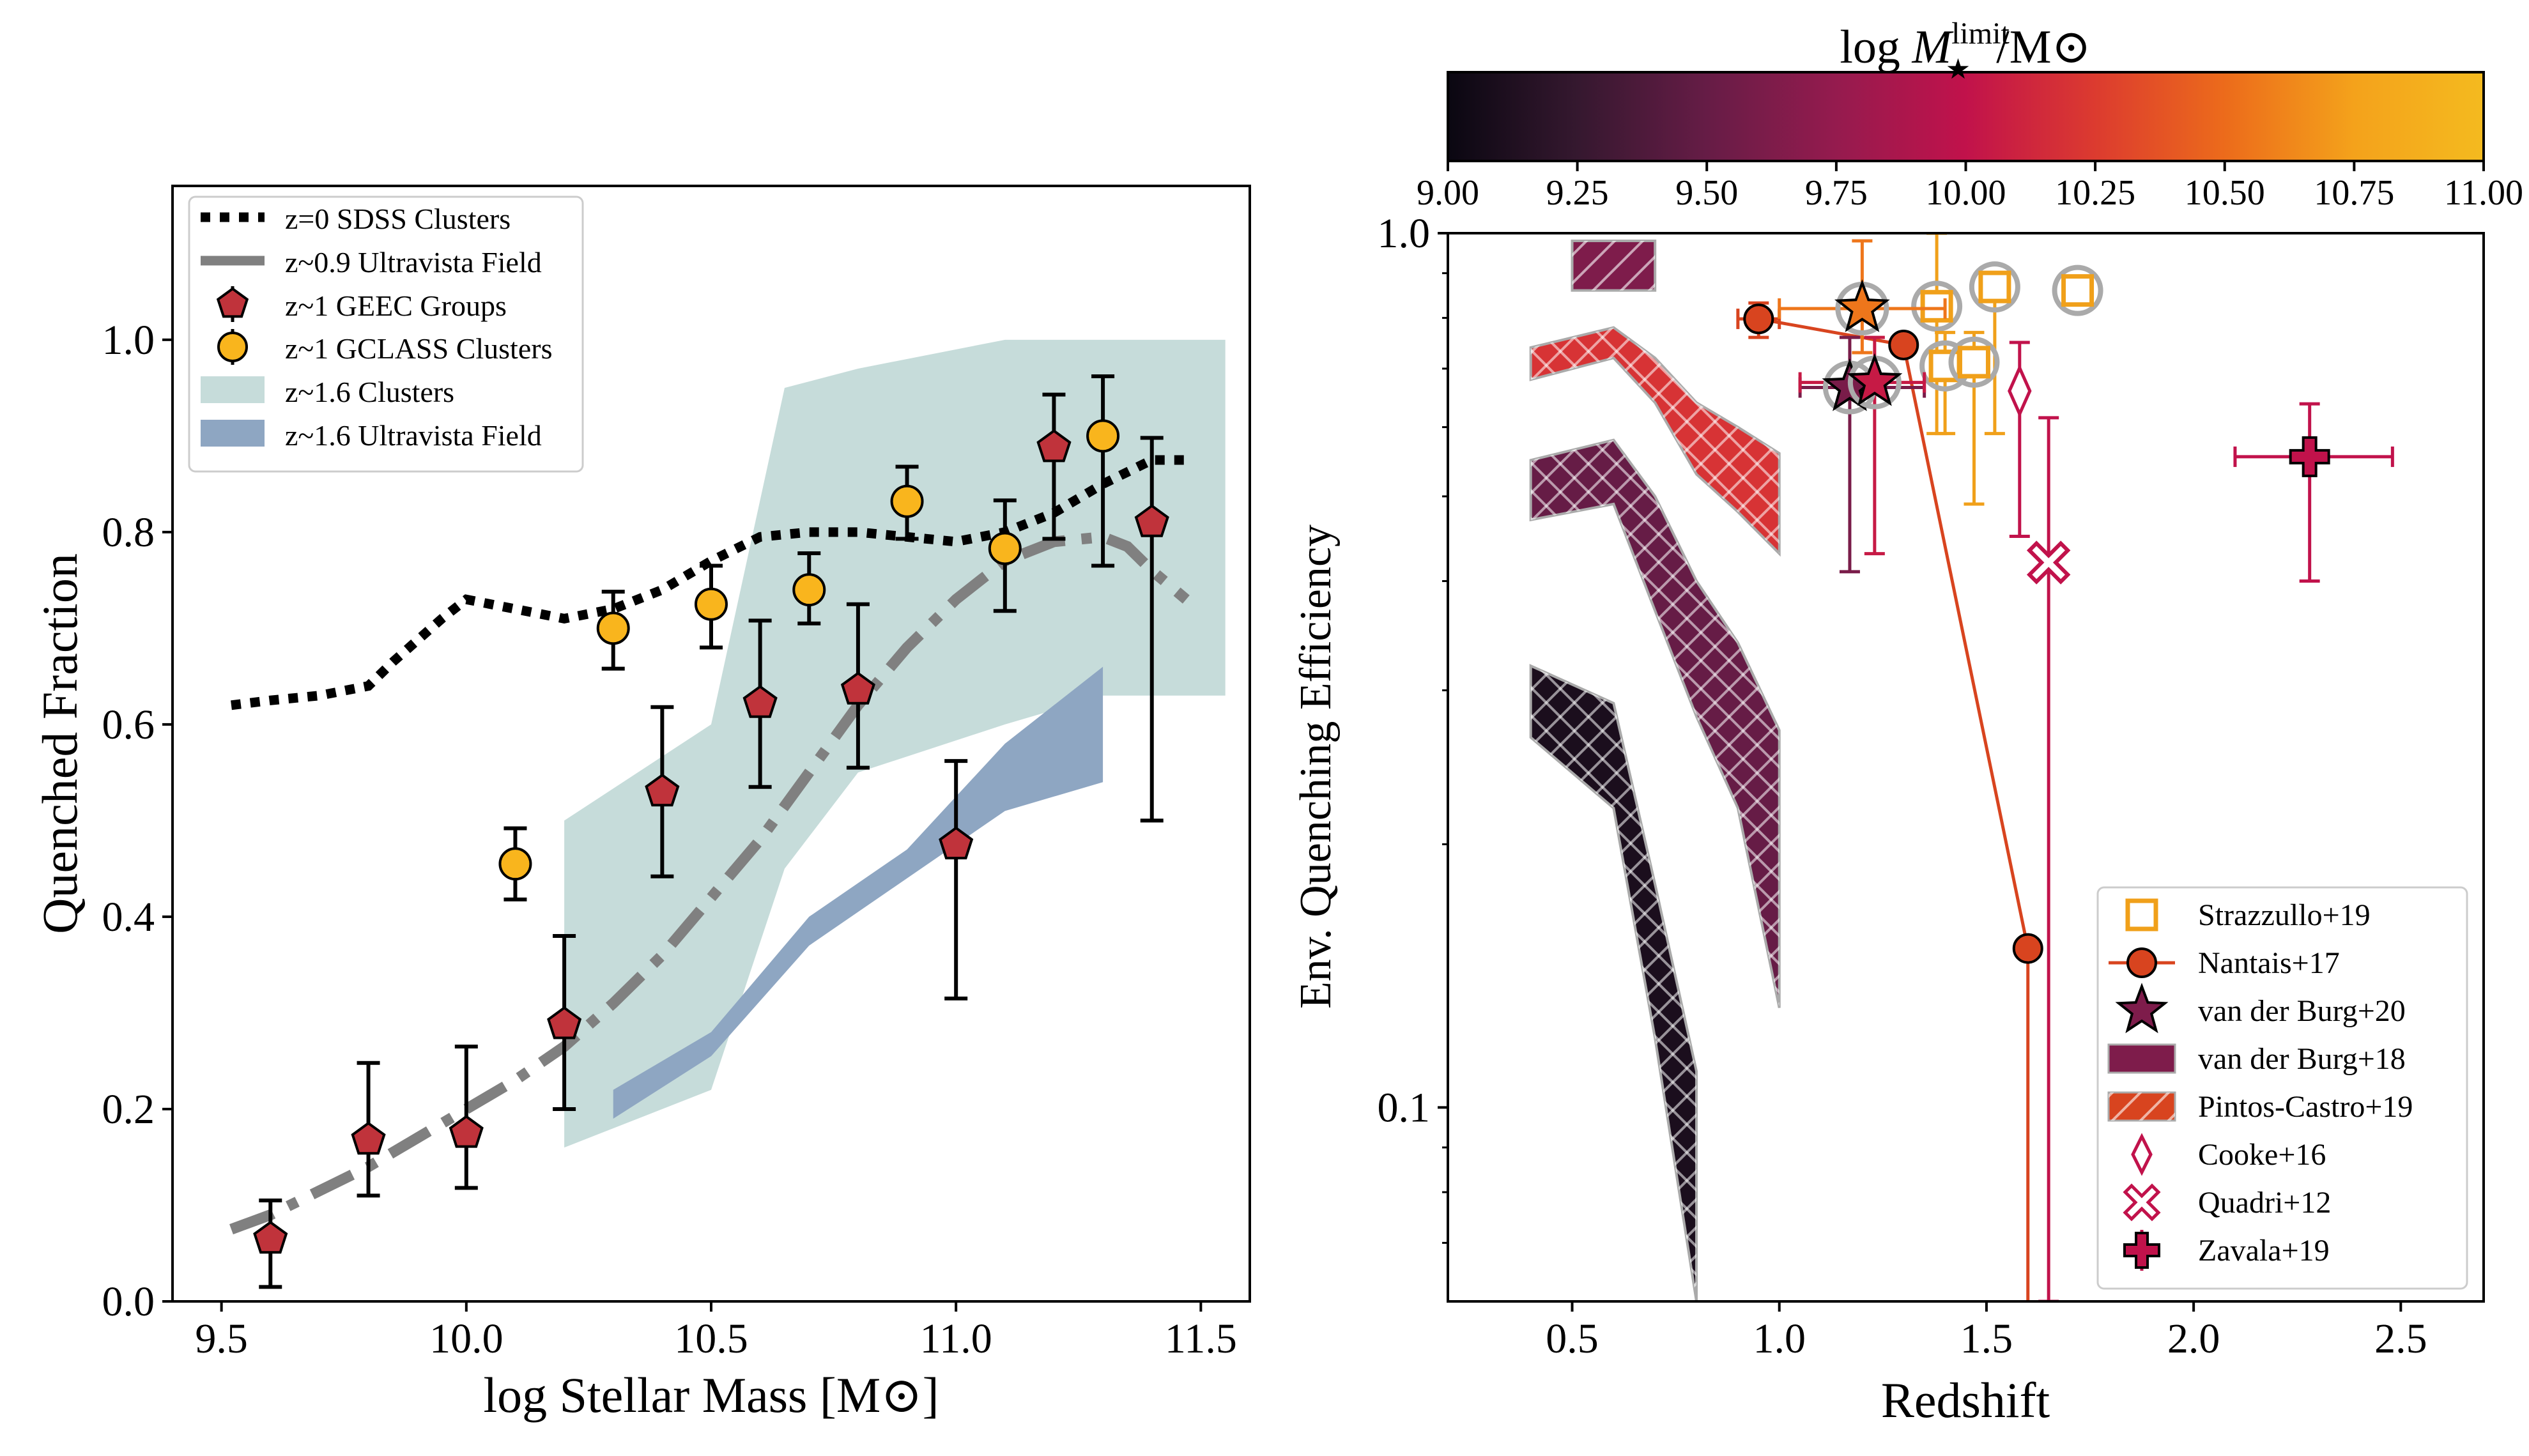 Image resolution: width=2529 pixels, height=1456 pixels. What do you see at coordinates (1614, 266) in the screenshot?
I see `vdb18-box-hatch` at bounding box center [1614, 266].